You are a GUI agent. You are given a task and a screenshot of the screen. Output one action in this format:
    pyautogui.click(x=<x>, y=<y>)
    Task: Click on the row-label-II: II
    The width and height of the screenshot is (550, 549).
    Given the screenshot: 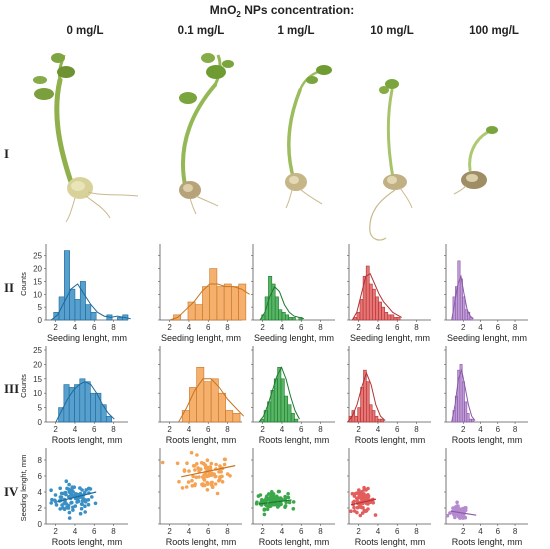 What is the action you would take?
    pyautogui.click(x=9, y=287)
    